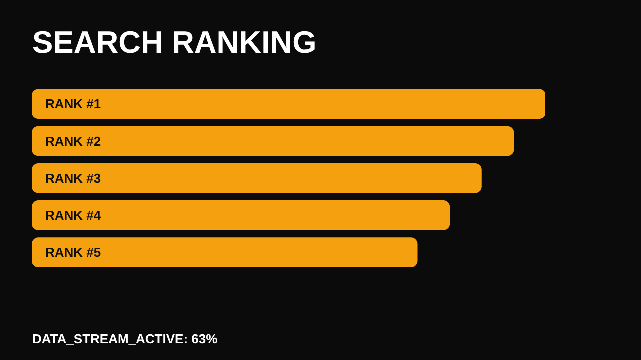  What do you see at coordinates (74, 178) in the screenshot?
I see `y-tick-label: RANK #3` at bounding box center [74, 178].